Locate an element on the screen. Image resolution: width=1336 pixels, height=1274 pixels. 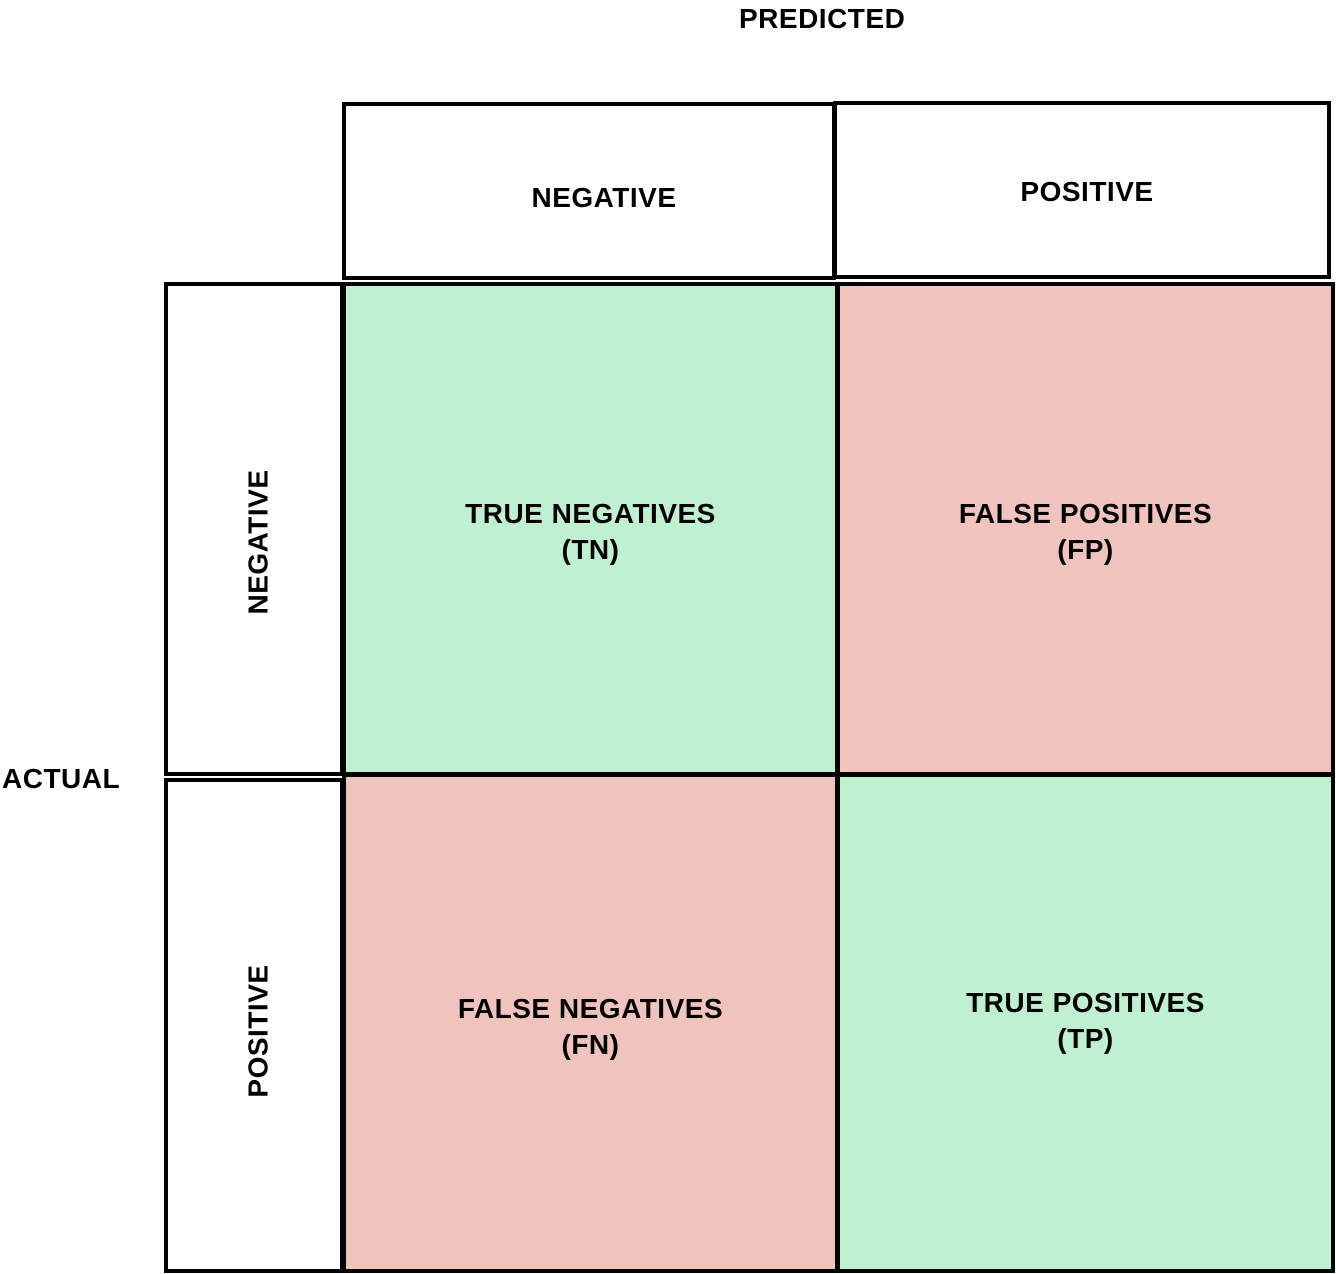
row-header-negative-label: NEGATIVE is located at coordinates (258, 542).